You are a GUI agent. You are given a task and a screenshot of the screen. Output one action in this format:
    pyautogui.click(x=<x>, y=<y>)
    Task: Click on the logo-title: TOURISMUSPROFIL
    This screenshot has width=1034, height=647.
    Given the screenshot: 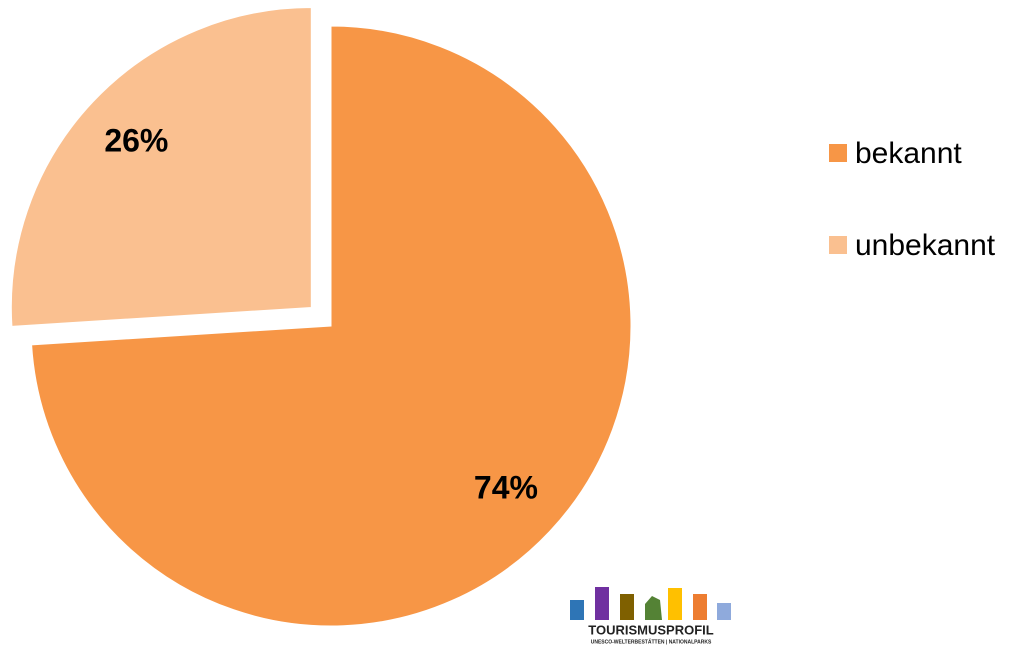 What is the action you would take?
    pyautogui.click(x=650, y=629)
    